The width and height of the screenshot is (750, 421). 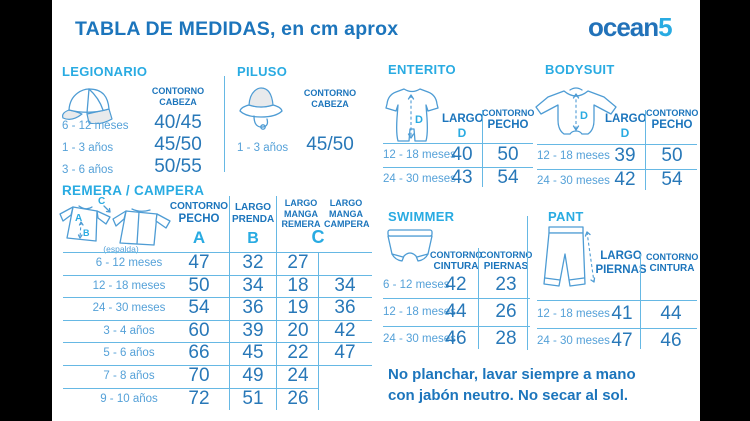 I want to click on page-title: TABLA DE MEDIDAS, en cm aprox, so click(x=237, y=29).